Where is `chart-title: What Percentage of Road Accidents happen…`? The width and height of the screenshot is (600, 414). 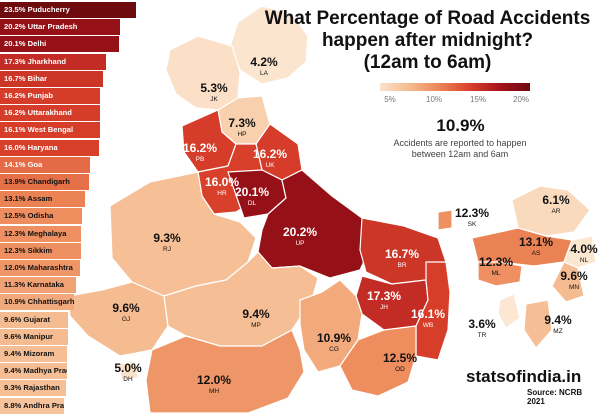 chart-title: What Percentage of Road Accidents happen… is located at coordinates (427, 40).